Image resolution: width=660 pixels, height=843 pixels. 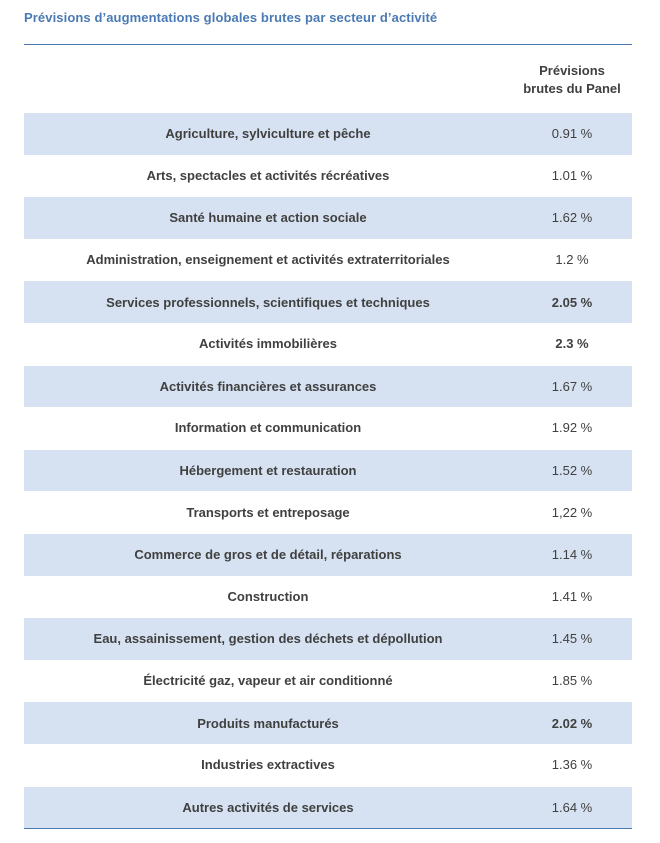 I want to click on sector-cell: Transports et entreposage, so click(x=268, y=512).